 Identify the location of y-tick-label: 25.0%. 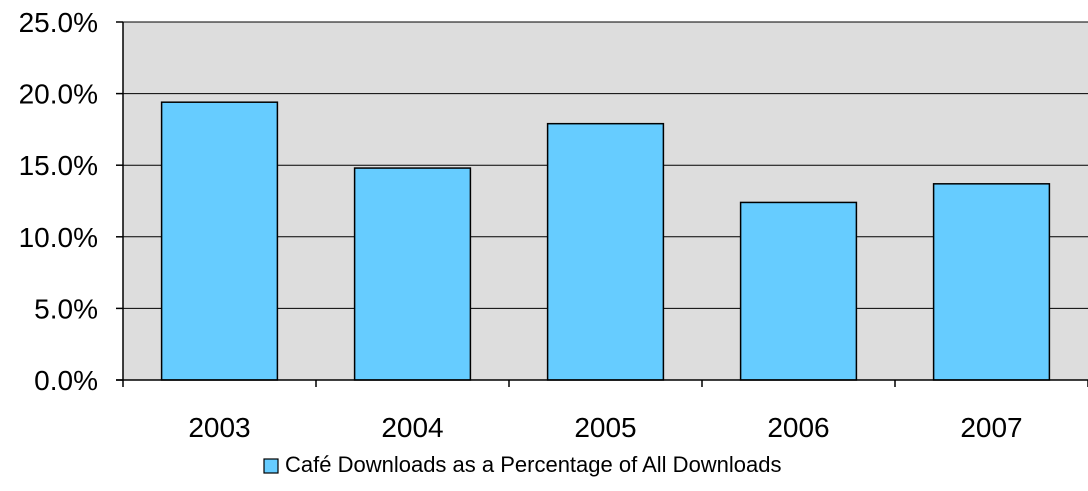
(58, 22).